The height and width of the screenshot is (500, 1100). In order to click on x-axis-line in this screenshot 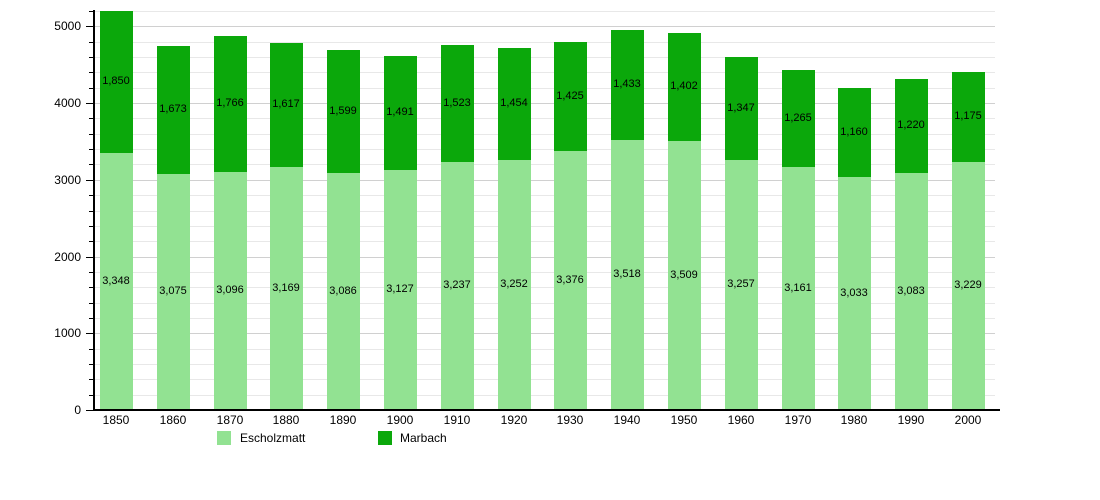, I will do `click(546, 410)`.